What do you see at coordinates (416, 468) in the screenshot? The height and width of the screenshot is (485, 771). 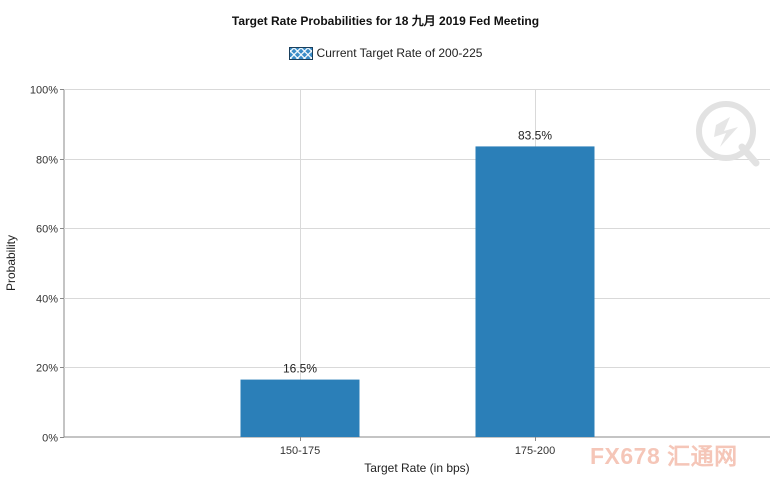 I see `x-axis-title: Target Rate (in bps)` at bounding box center [416, 468].